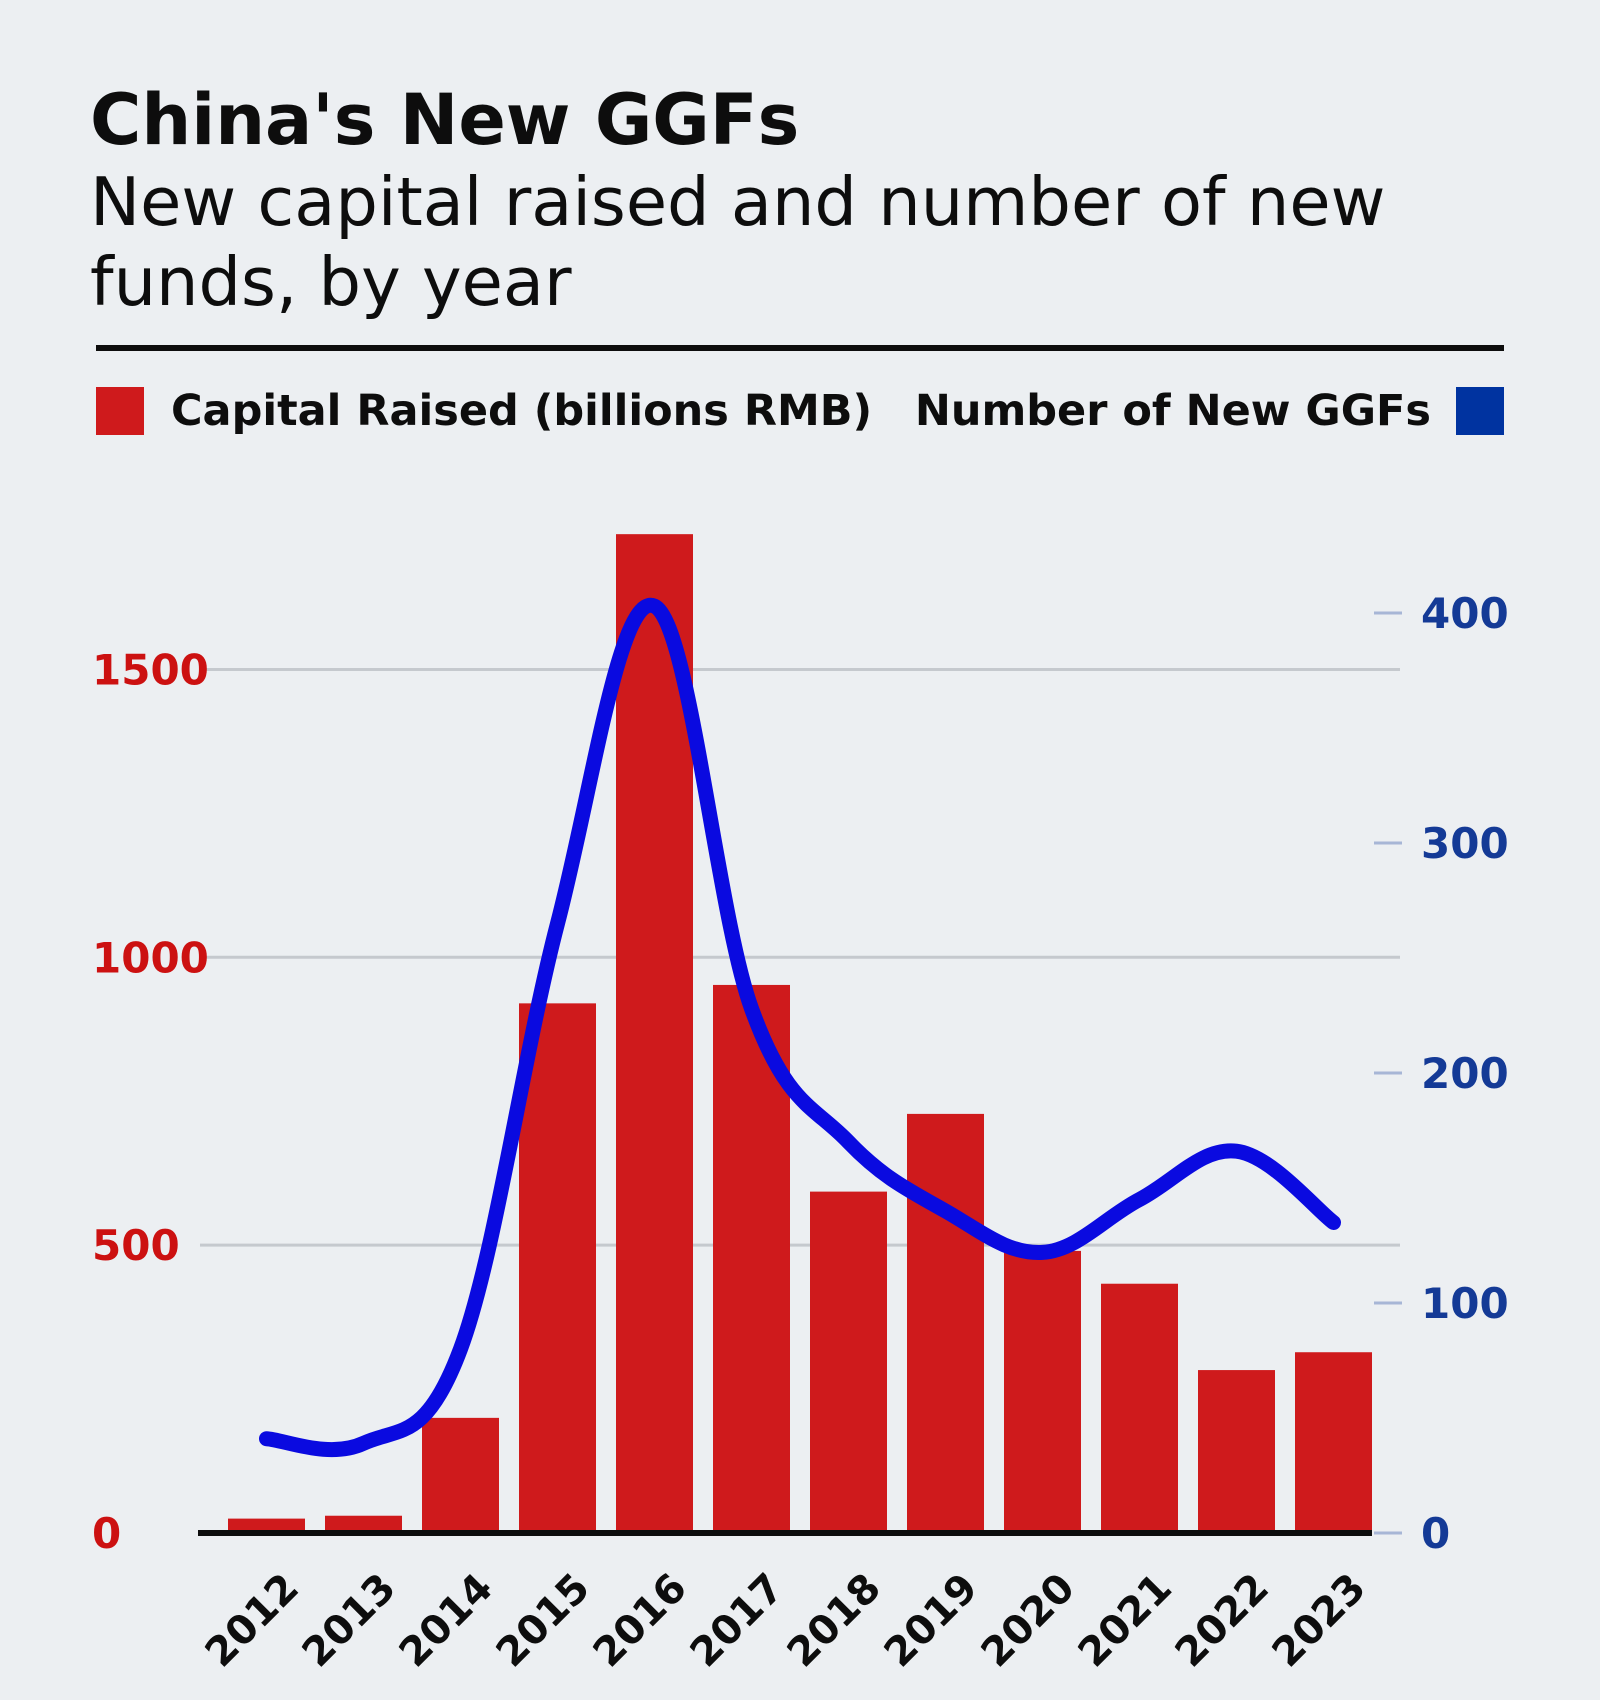 This screenshot has height=1700, width=1600. I want to click on right-axis-tick-label: 200, so click(1465, 1073).